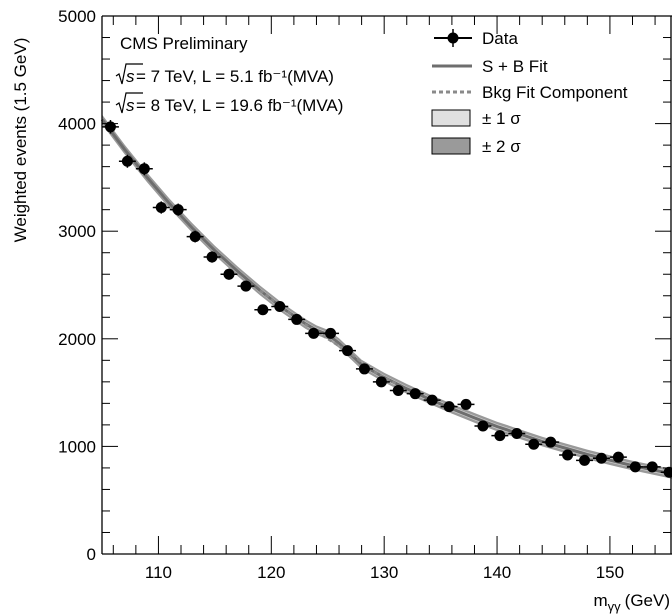  Describe the element at coordinates (271, 572) in the screenshot. I see `x-tick-label: 120` at that location.